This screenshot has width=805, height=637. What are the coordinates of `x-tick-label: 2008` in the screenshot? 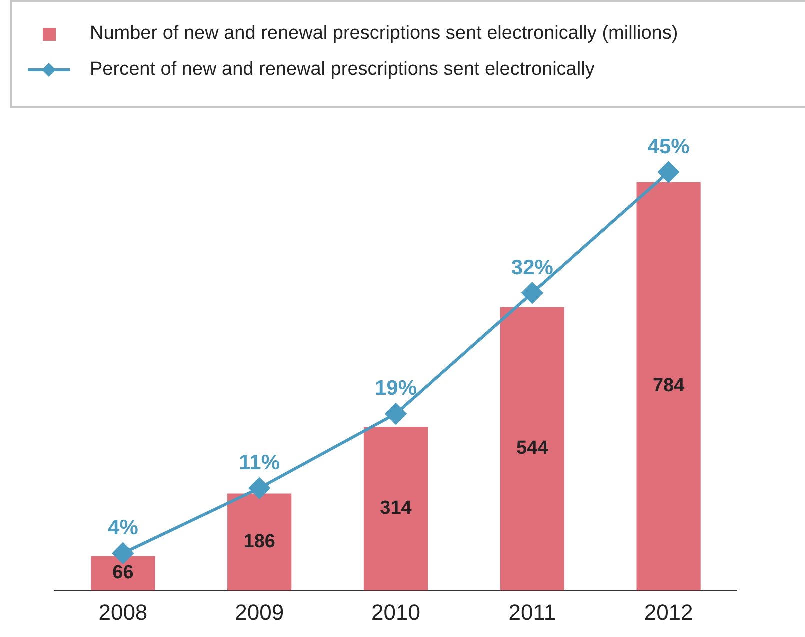 It's located at (123, 612).